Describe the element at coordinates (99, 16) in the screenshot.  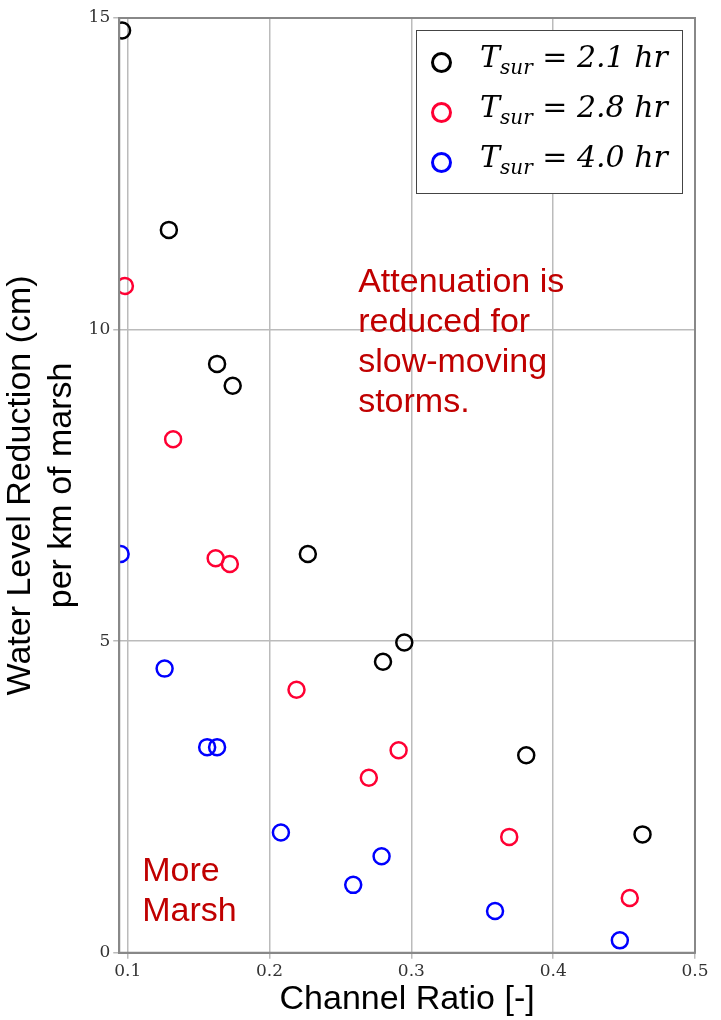
I see `y-tick-label: 15` at that location.